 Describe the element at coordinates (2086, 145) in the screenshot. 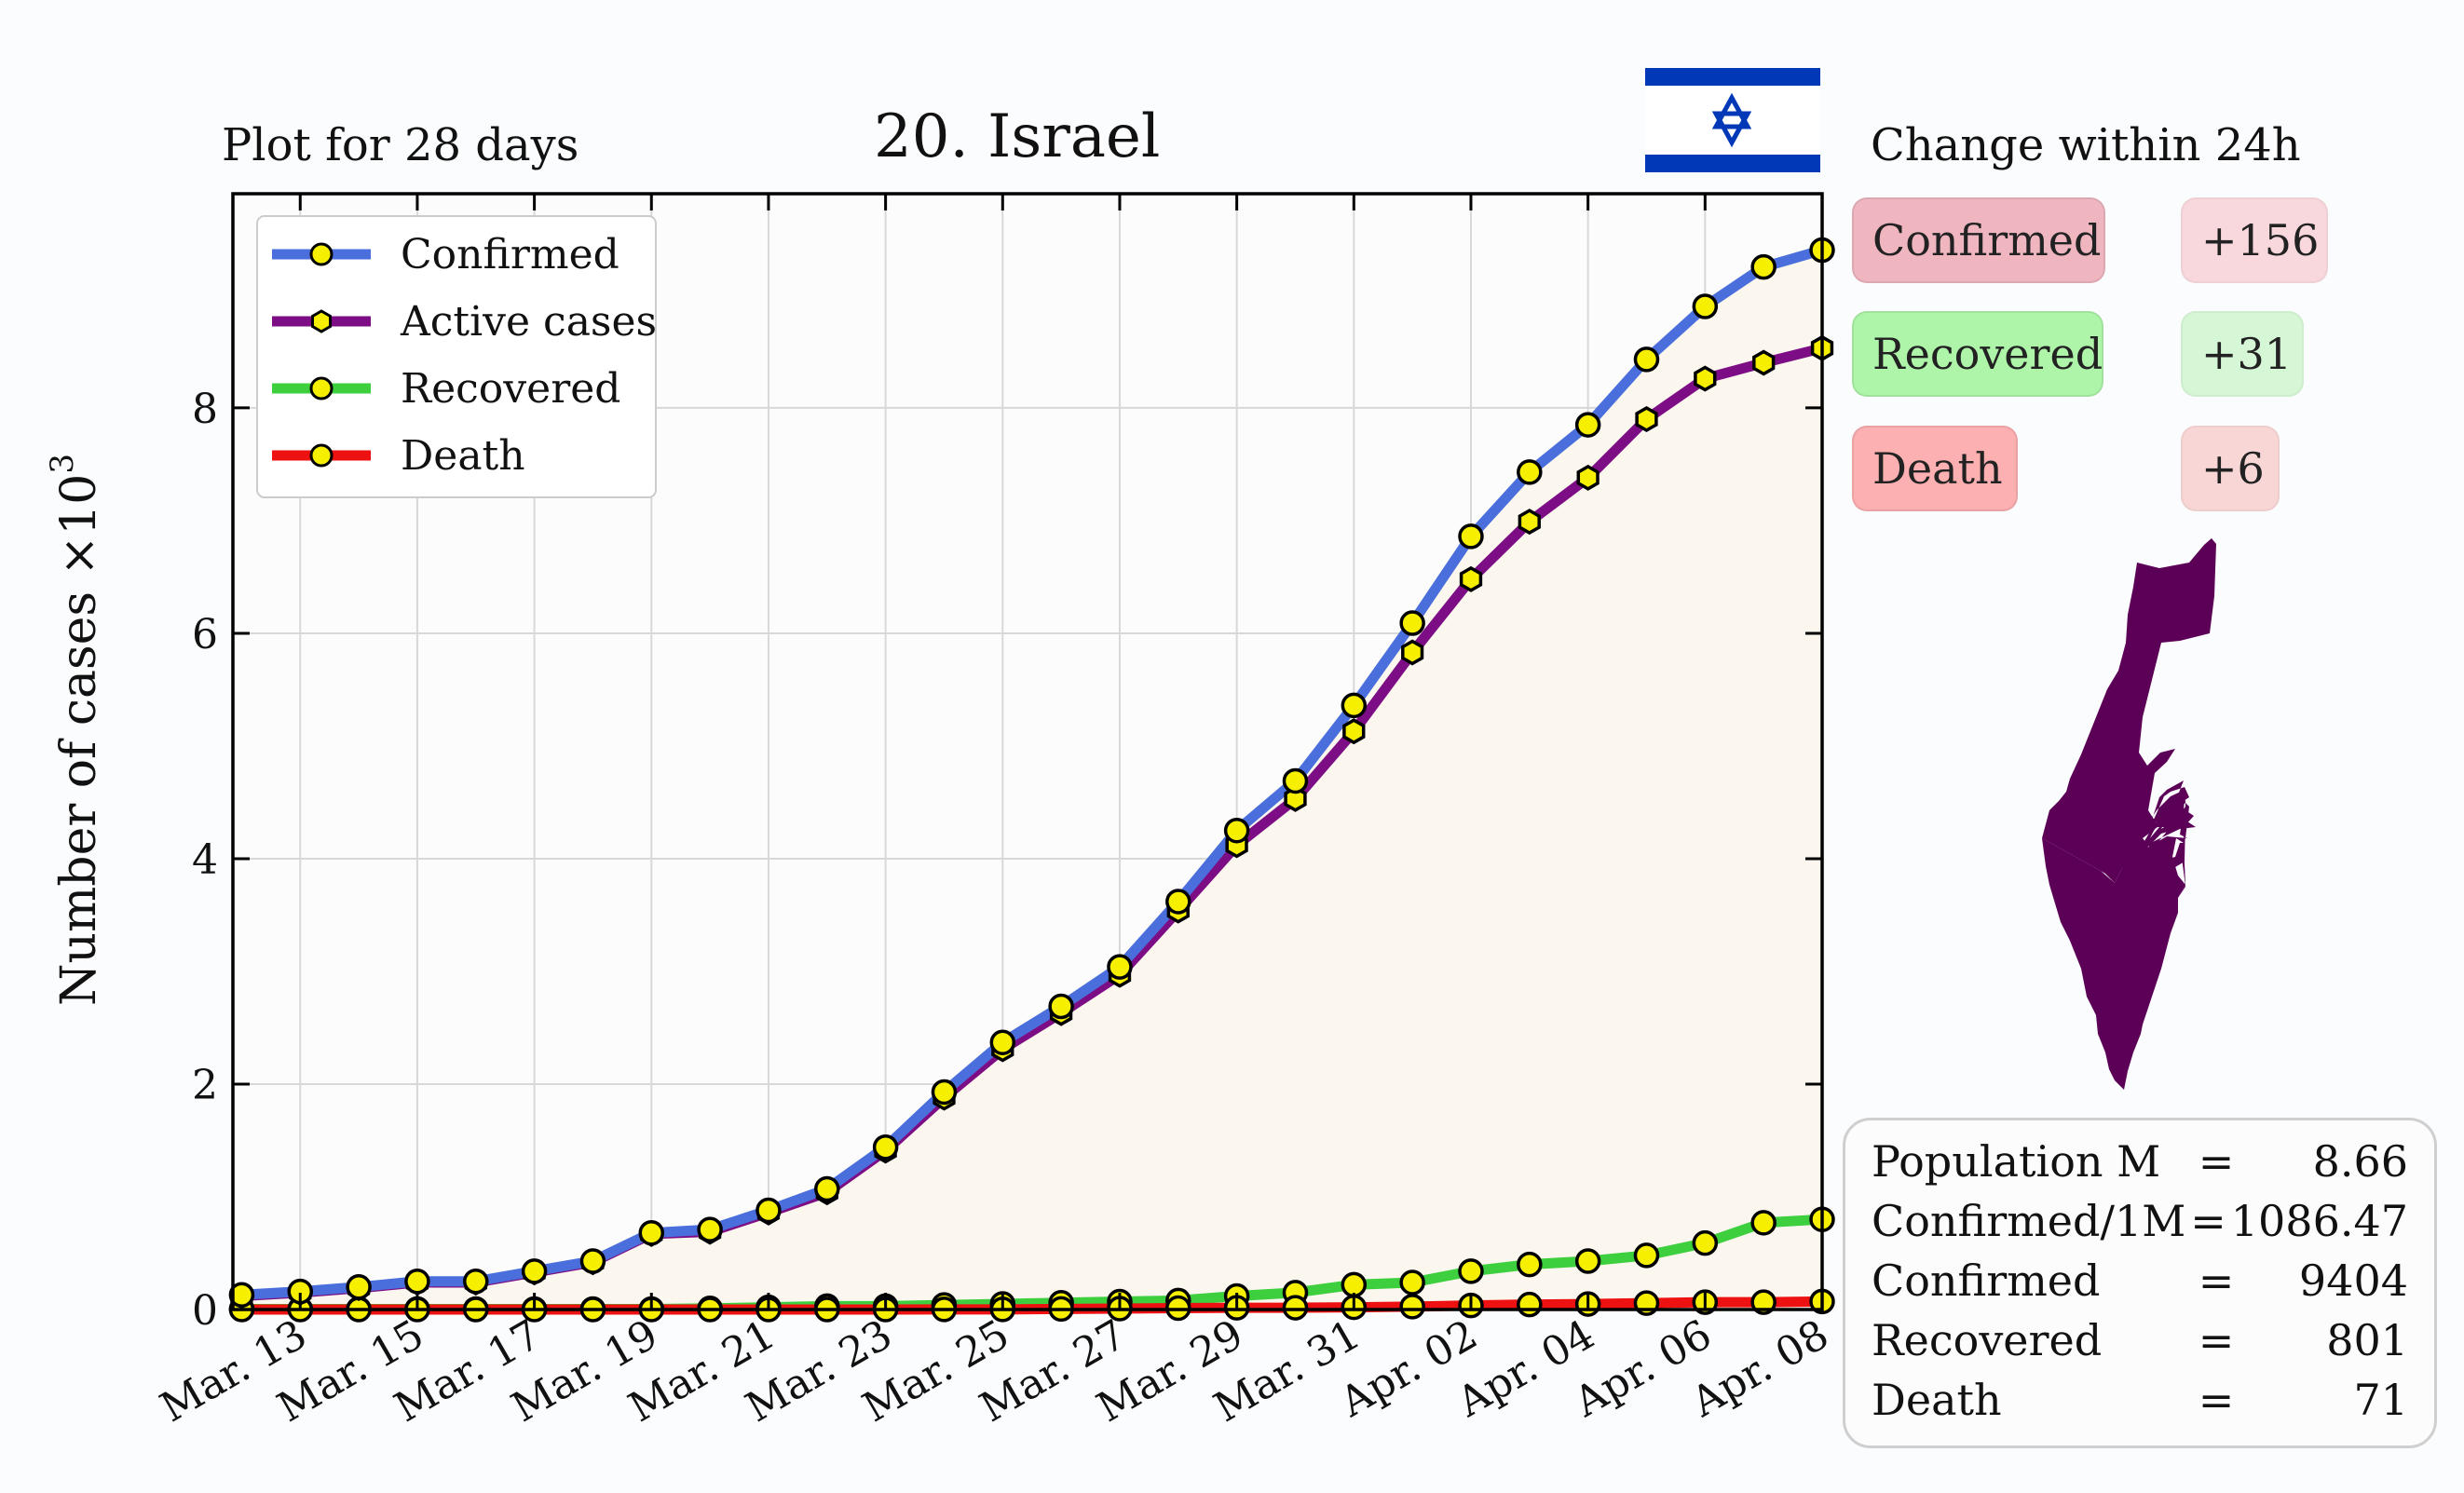

I see `change-title: Change within 24h` at that location.